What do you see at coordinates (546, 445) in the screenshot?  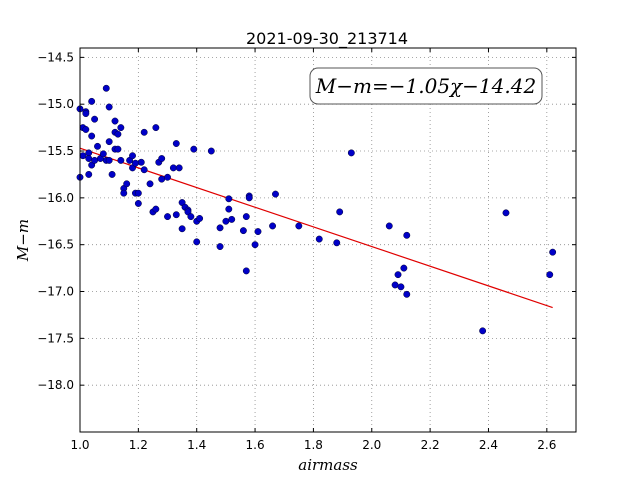 I see `x-tick-label: 2.6` at bounding box center [546, 445].